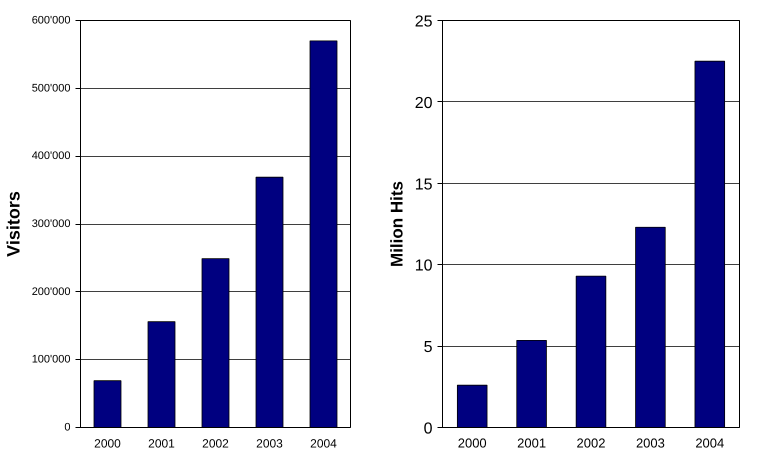 The width and height of the screenshot is (767, 455). I want to click on y-tick-label: 10, so click(423, 266).